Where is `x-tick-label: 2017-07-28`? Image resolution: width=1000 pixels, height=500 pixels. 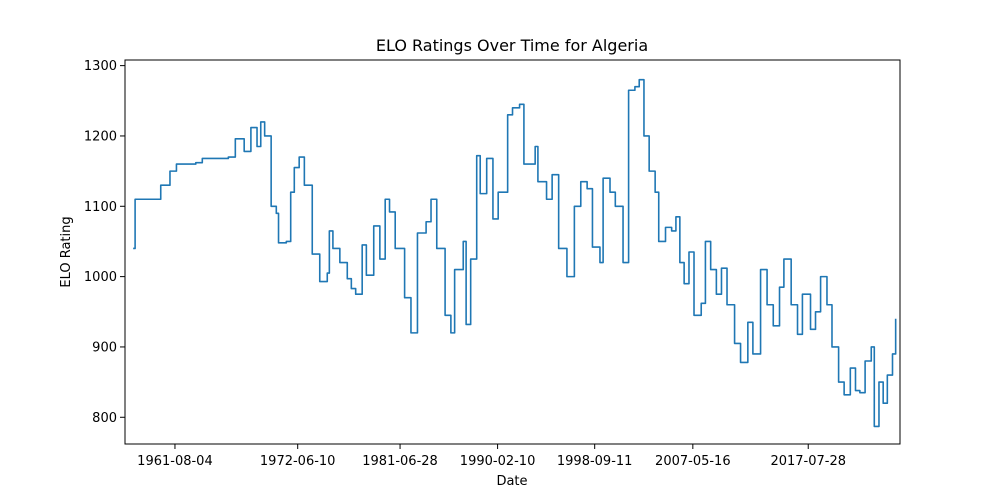
x-tick-label: 2017-07-28 is located at coordinates (808, 461).